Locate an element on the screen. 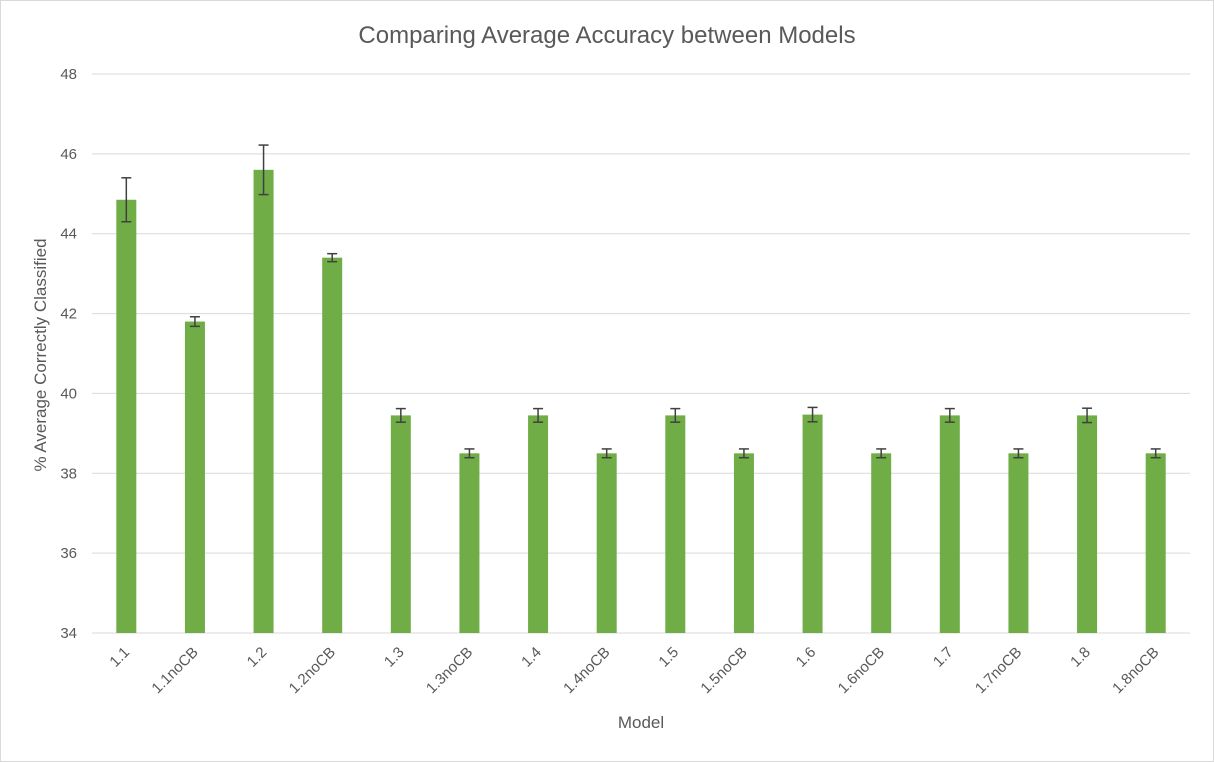 This screenshot has height=762, width=1214. x-tick-label: 1.6 is located at coordinates (806, 657).